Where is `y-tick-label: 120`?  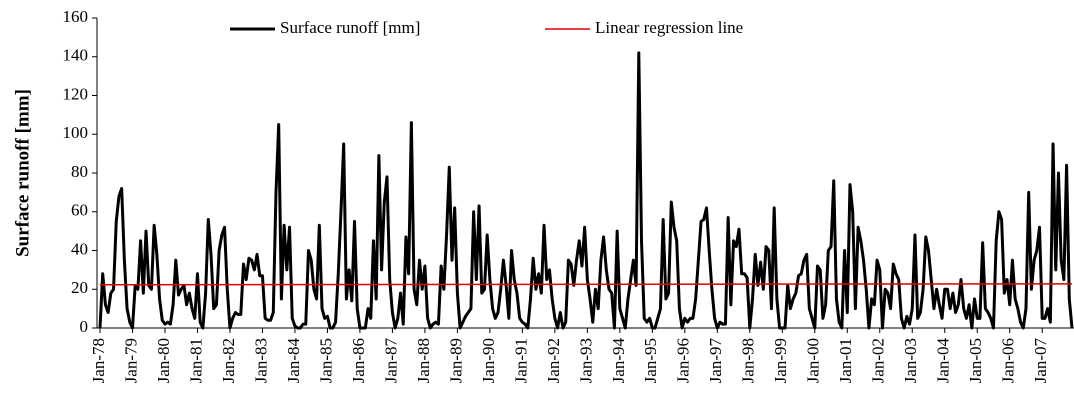
y-tick-label: 120 is located at coordinates (76, 93).